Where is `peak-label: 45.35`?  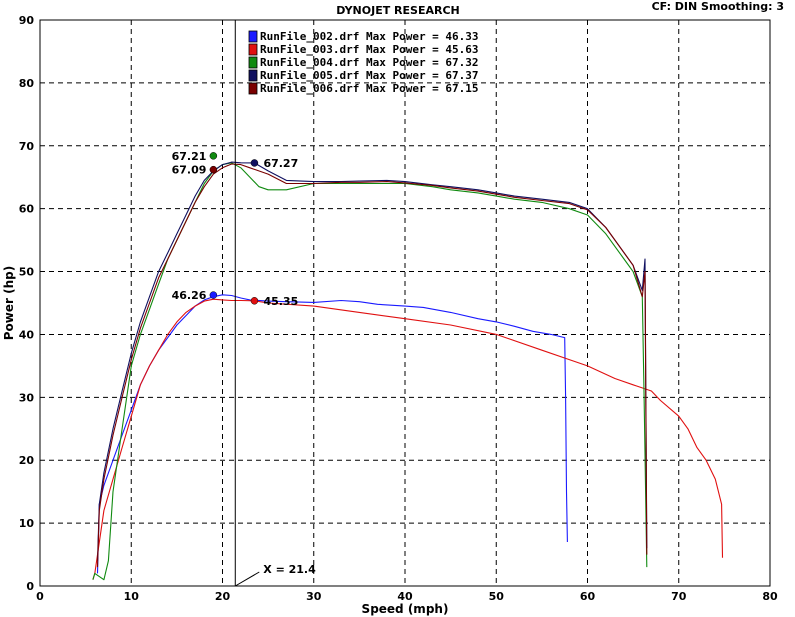 peak-label: 45.35 is located at coordinates (280, 301).